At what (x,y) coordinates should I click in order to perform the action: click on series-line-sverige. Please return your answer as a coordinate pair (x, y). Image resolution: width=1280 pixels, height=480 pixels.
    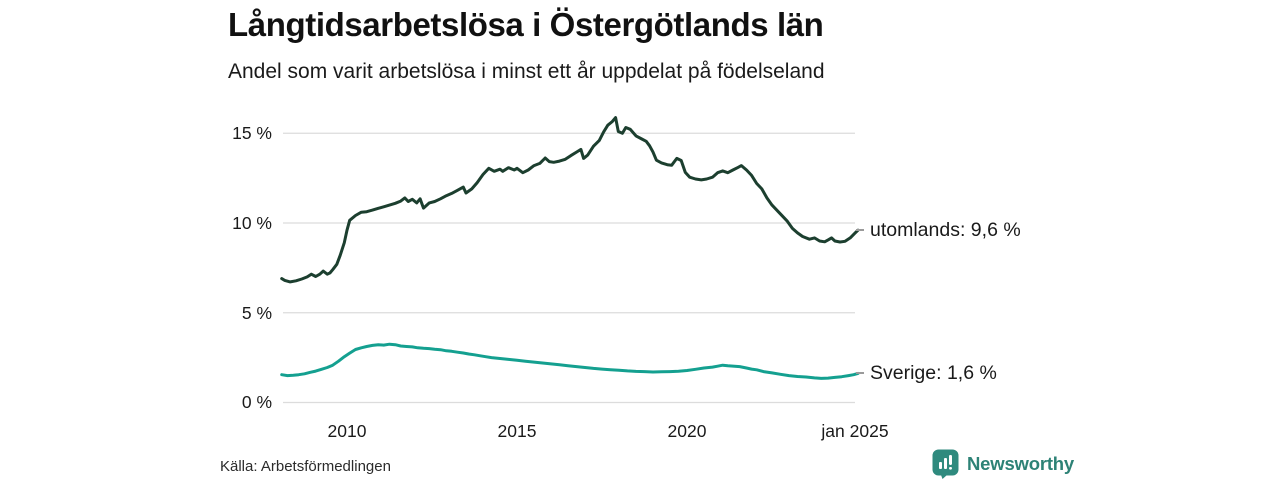
    Looking at the image, I should click on (570, 361).